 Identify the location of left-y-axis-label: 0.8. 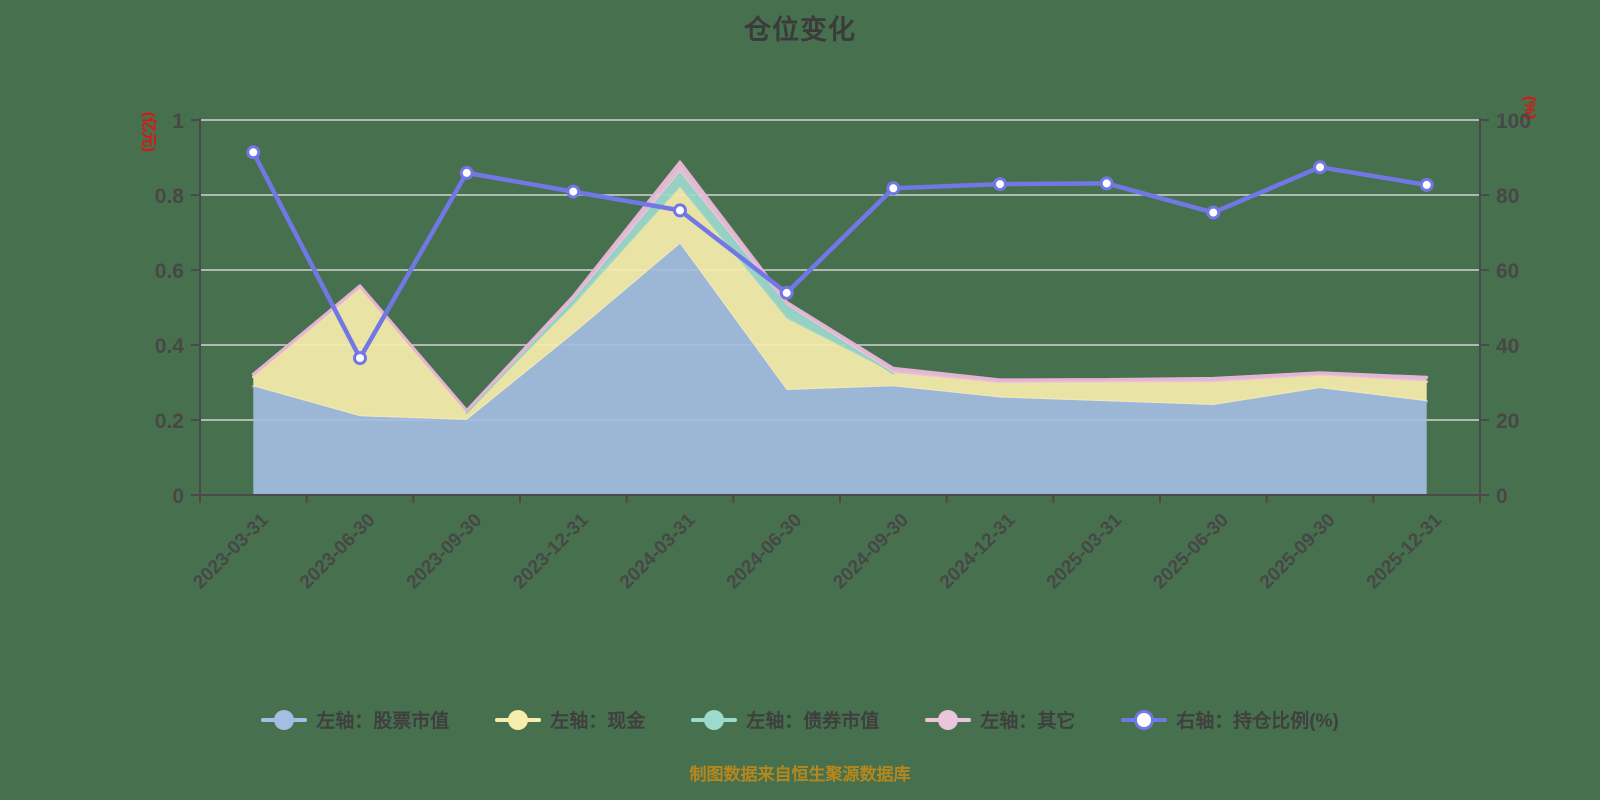
(170, 196).